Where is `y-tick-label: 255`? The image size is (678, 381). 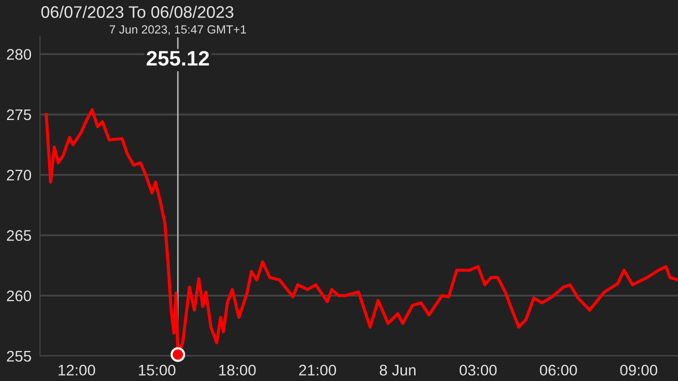 y-tick-label: 255 is located at coordinates (19, 356).